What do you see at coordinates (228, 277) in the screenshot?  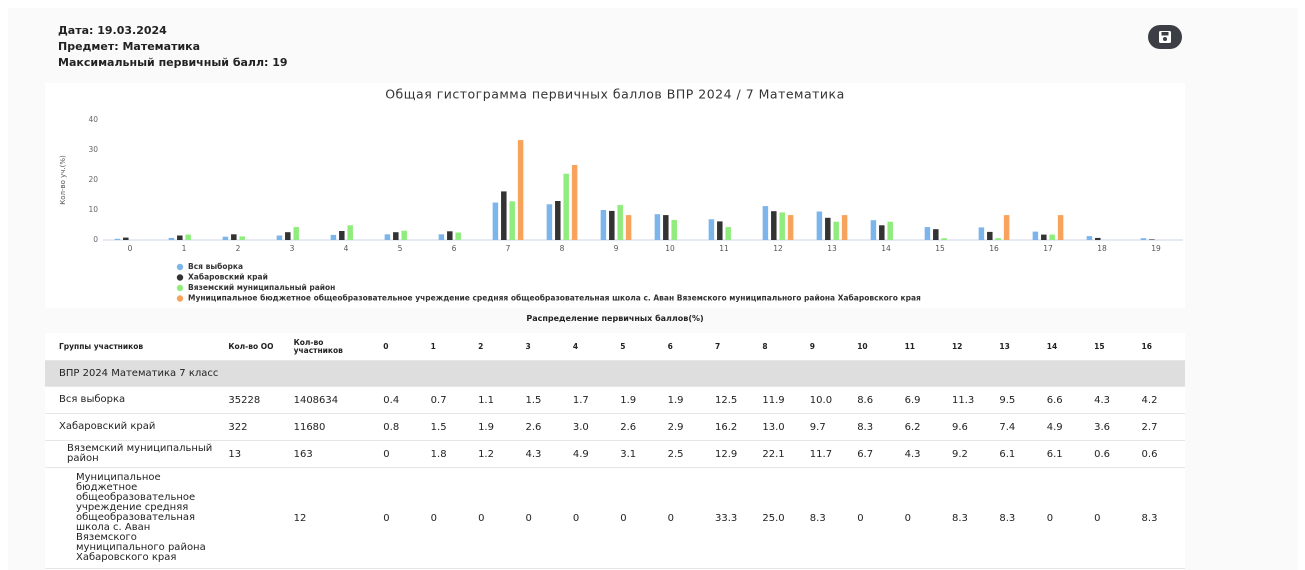 I see `legend-label: Хабаровский край` at bounding box center [228, 277].